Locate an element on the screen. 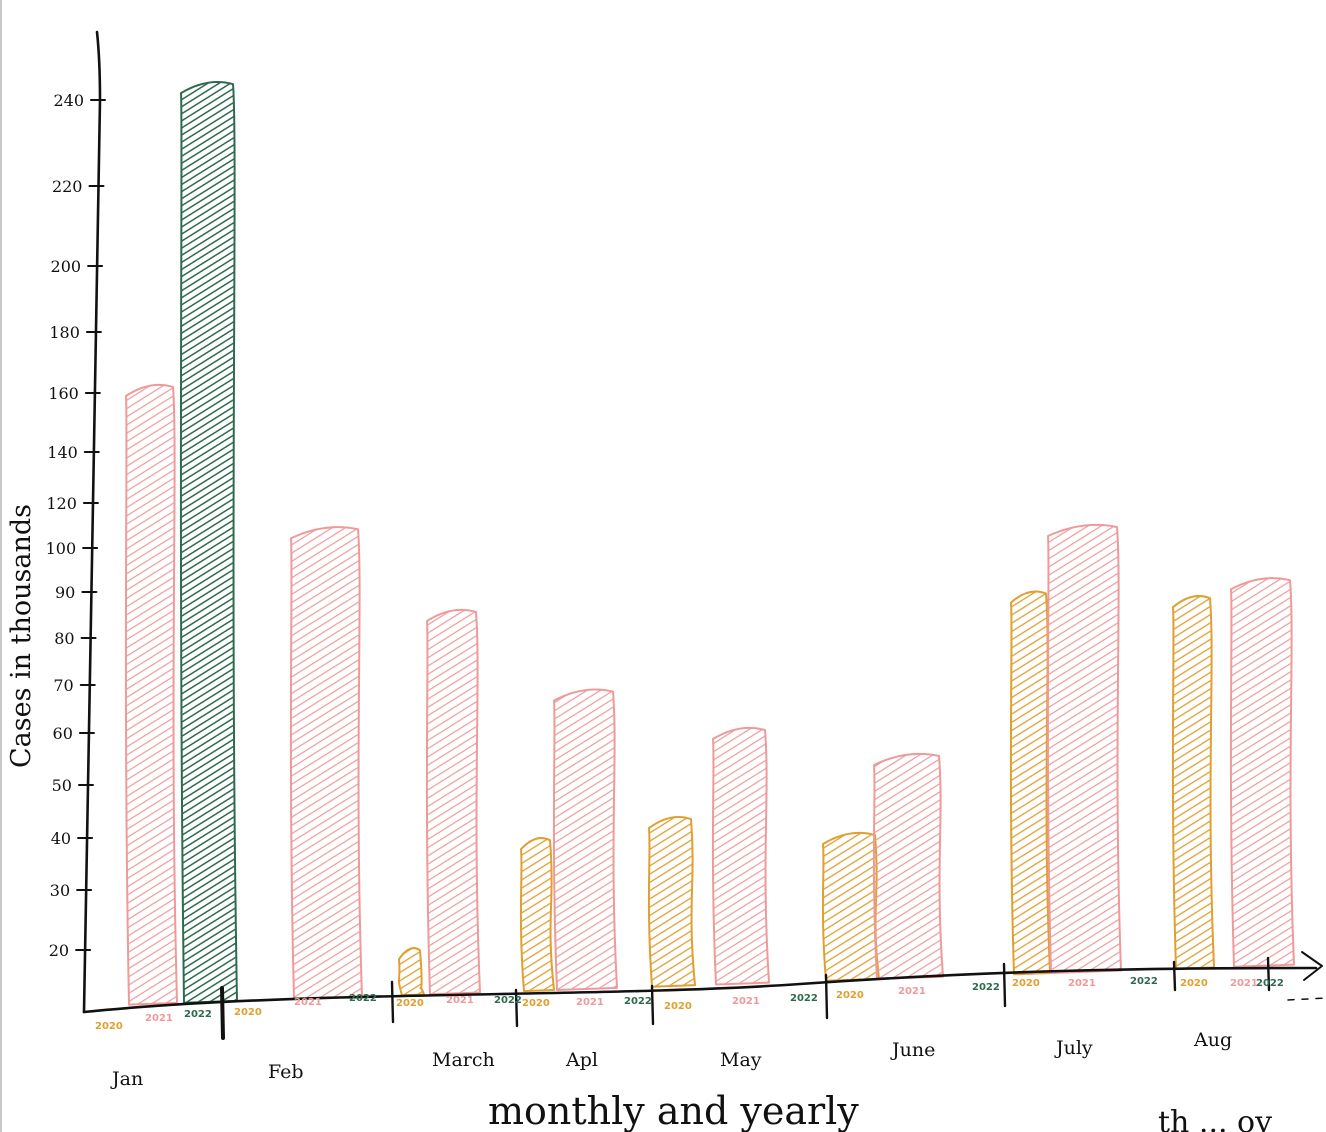 The image size is (1326, 1132). trailing-text: th ... ov is located at coordinates (1215, 1118).